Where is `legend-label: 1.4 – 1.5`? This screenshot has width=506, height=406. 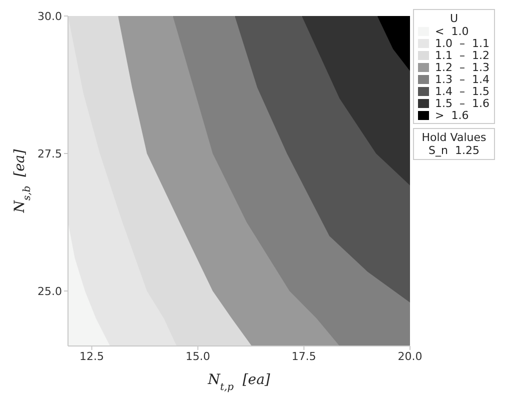 legend-label: 1.4 – 1.5 is located at coordinates (462, 91).